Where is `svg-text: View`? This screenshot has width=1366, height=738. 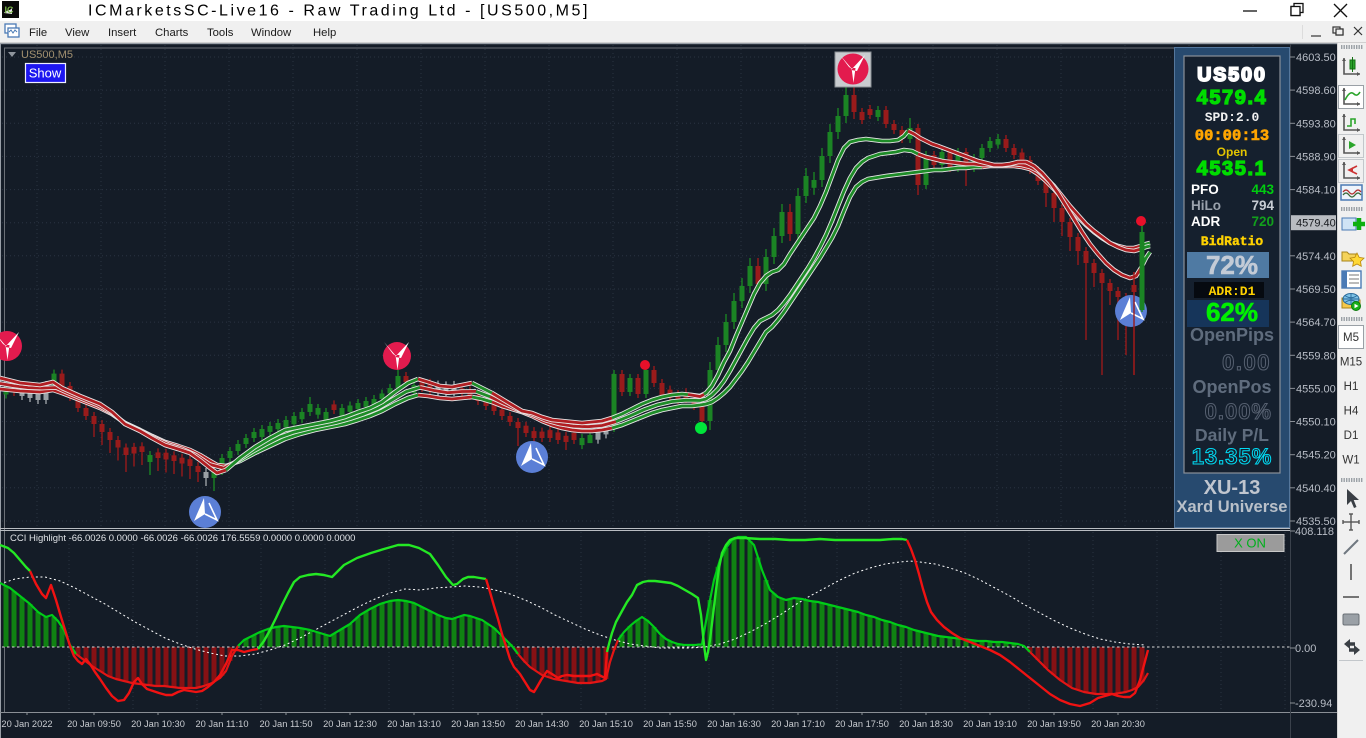 svg-text: View is located at coordinates (77, 33).